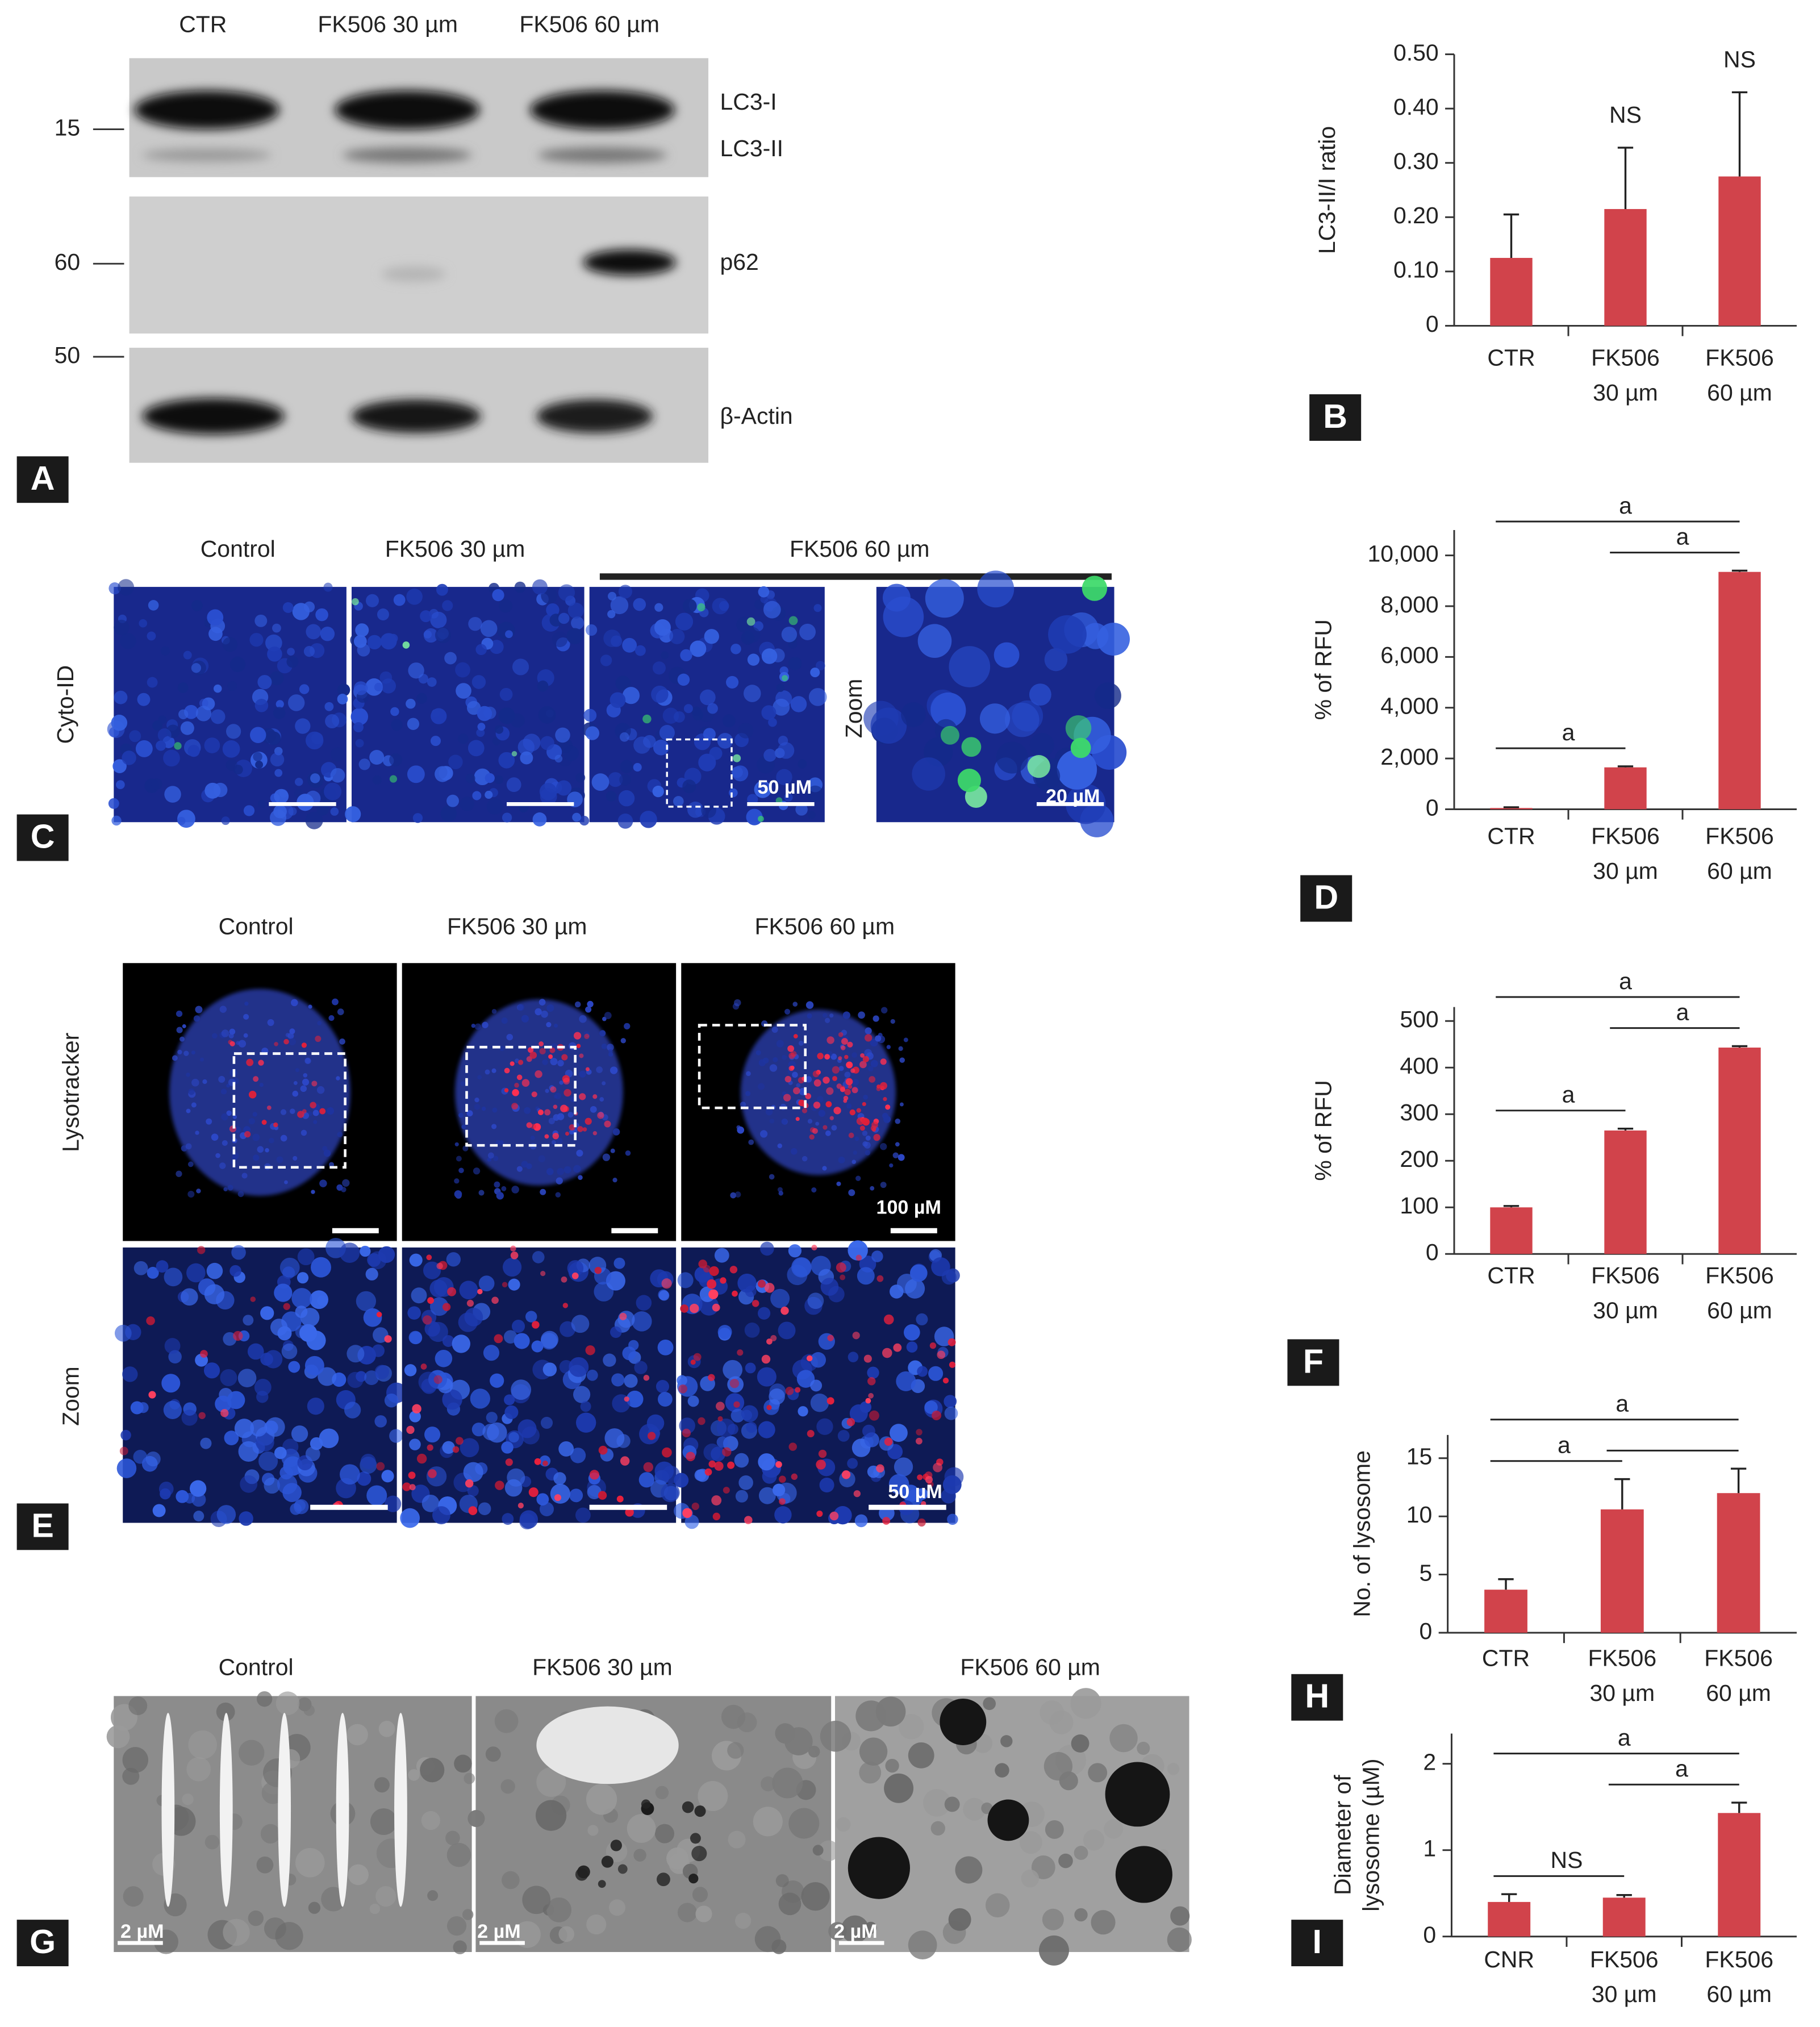 The image size is (1820, 2027). What do you see at coordinates (854, 709) in the screenshot?
I see `row-label: Zoom` at bounding box center [854, 709].